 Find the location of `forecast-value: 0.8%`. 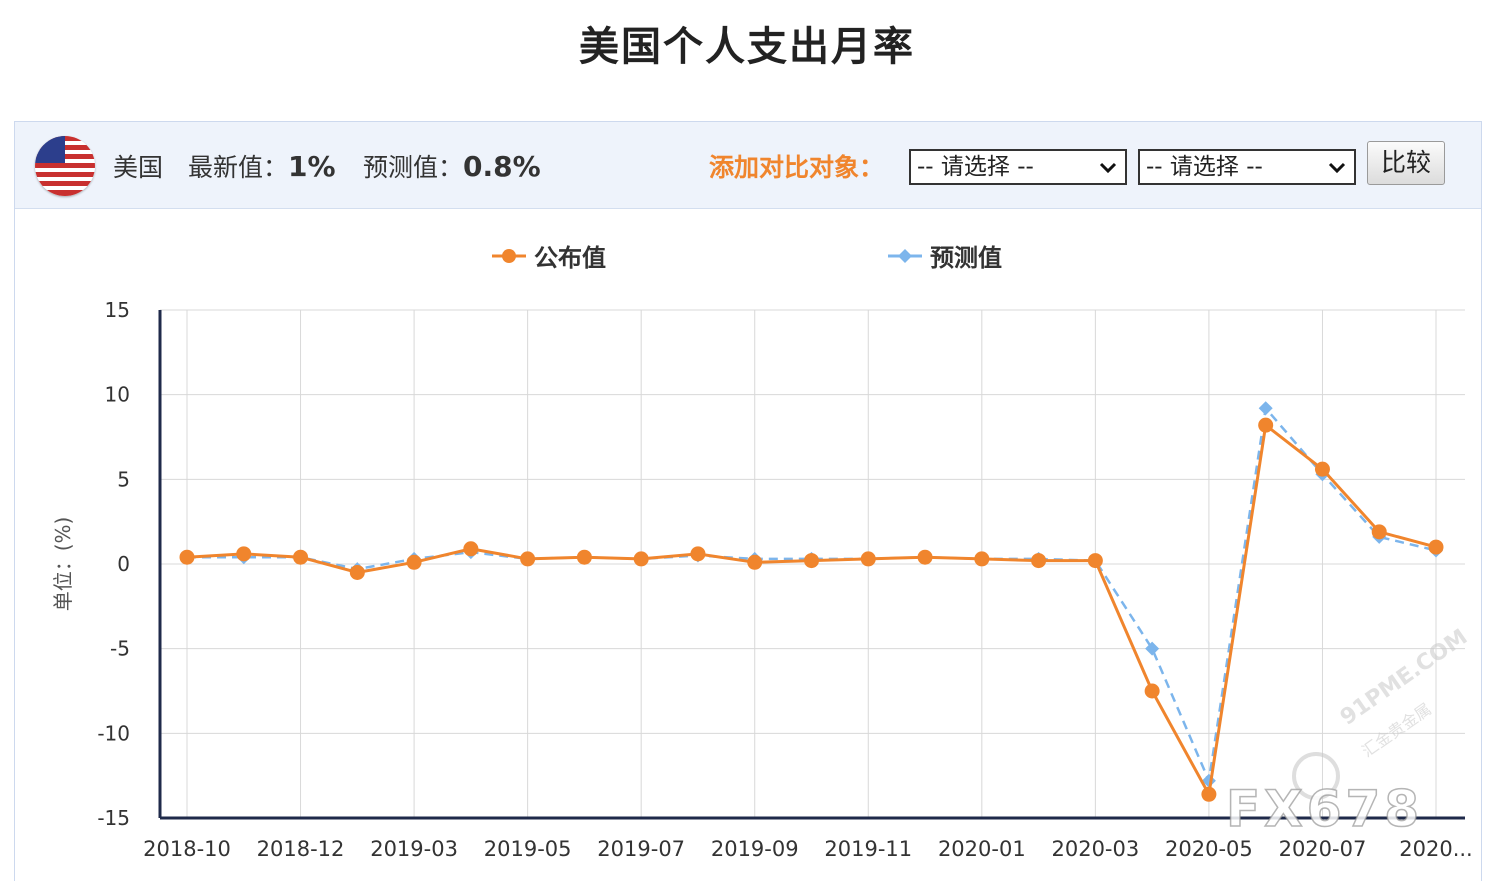

forecast-value: 0.8% is located at coordinates (502, 166).